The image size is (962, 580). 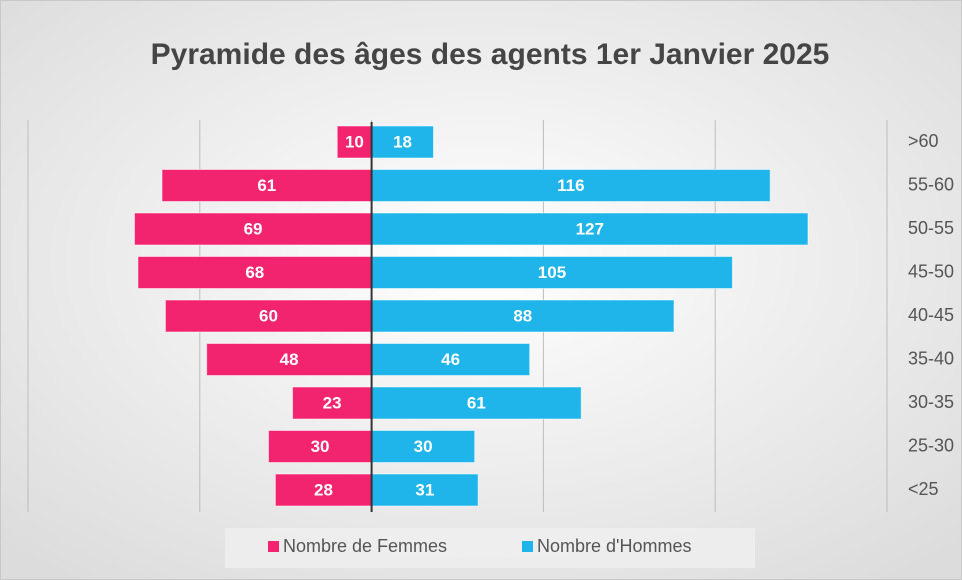 I want to click on data-label: 46, so click(x=450, y=359).